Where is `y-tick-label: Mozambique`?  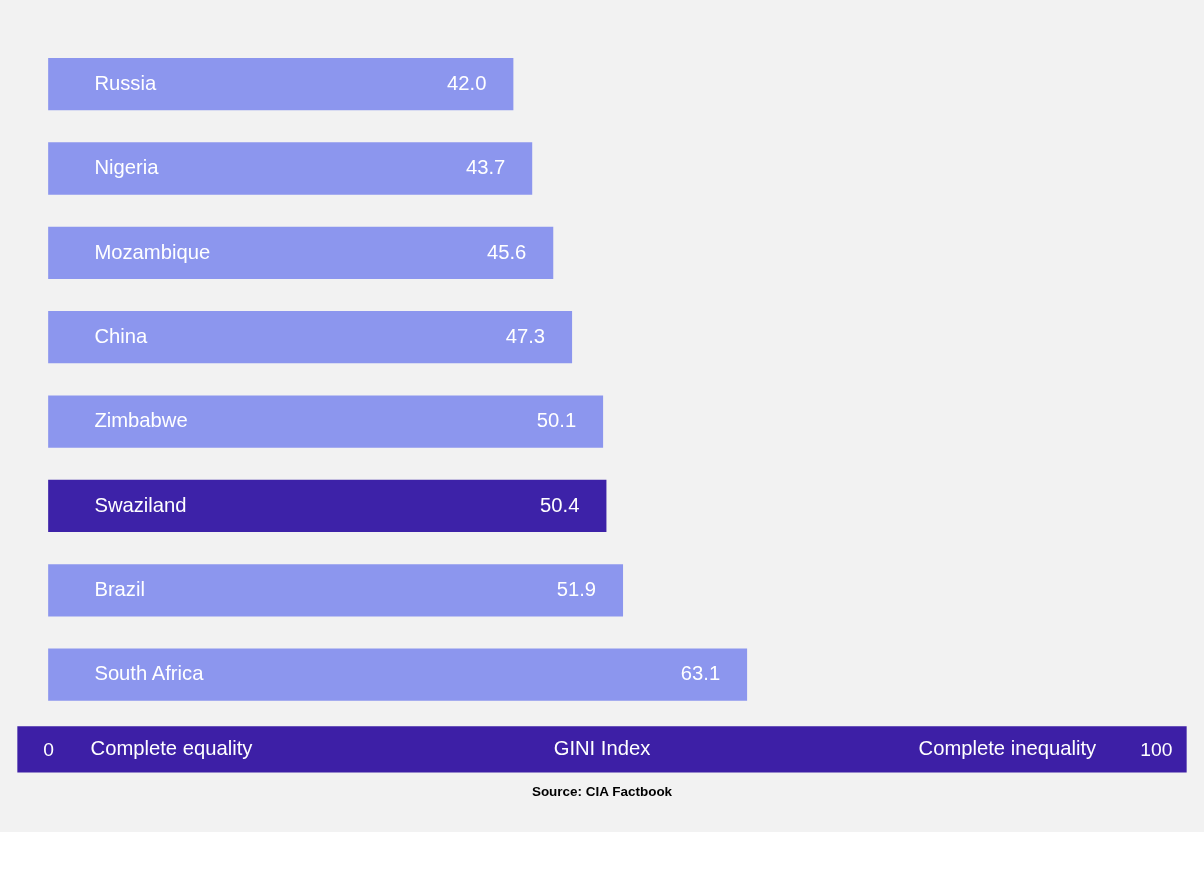
y-tick-label: Mozambique is located at coordinates (152, 251).